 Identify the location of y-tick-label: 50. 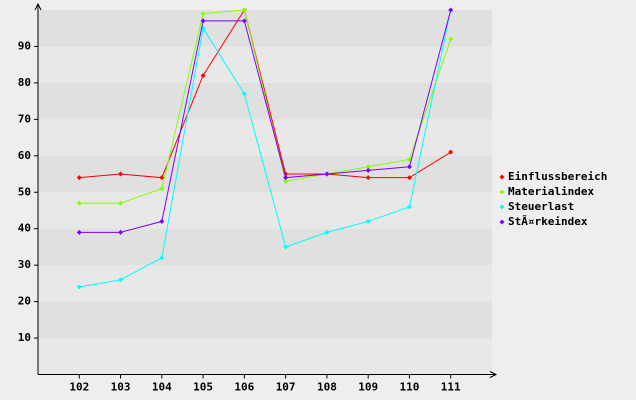
(24, 191).